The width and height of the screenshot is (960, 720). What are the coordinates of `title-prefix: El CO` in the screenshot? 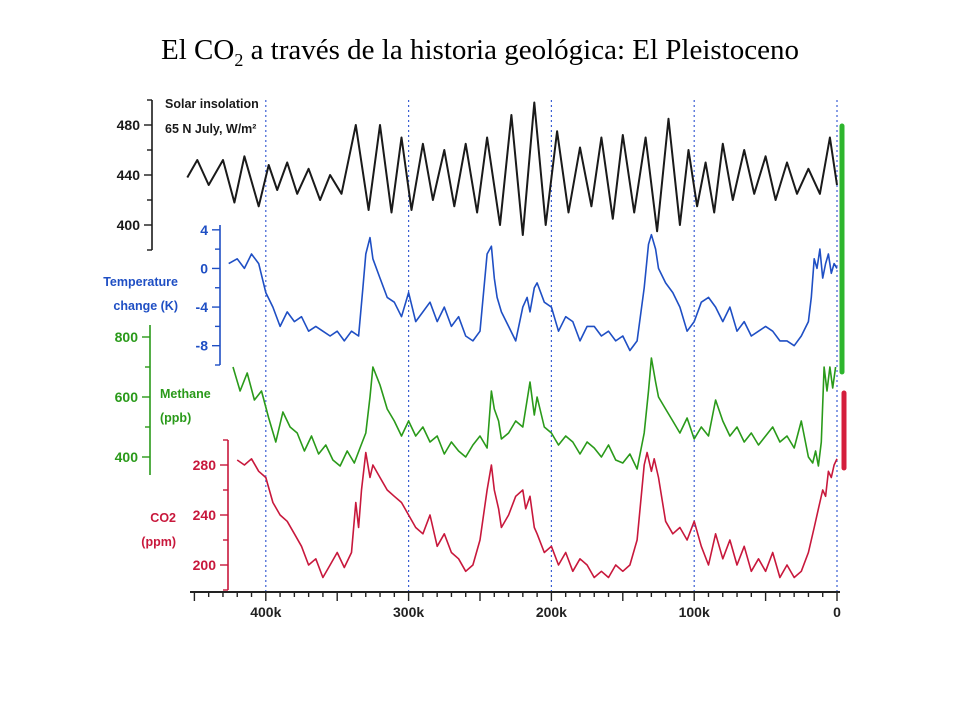 It's located at (198, 50).